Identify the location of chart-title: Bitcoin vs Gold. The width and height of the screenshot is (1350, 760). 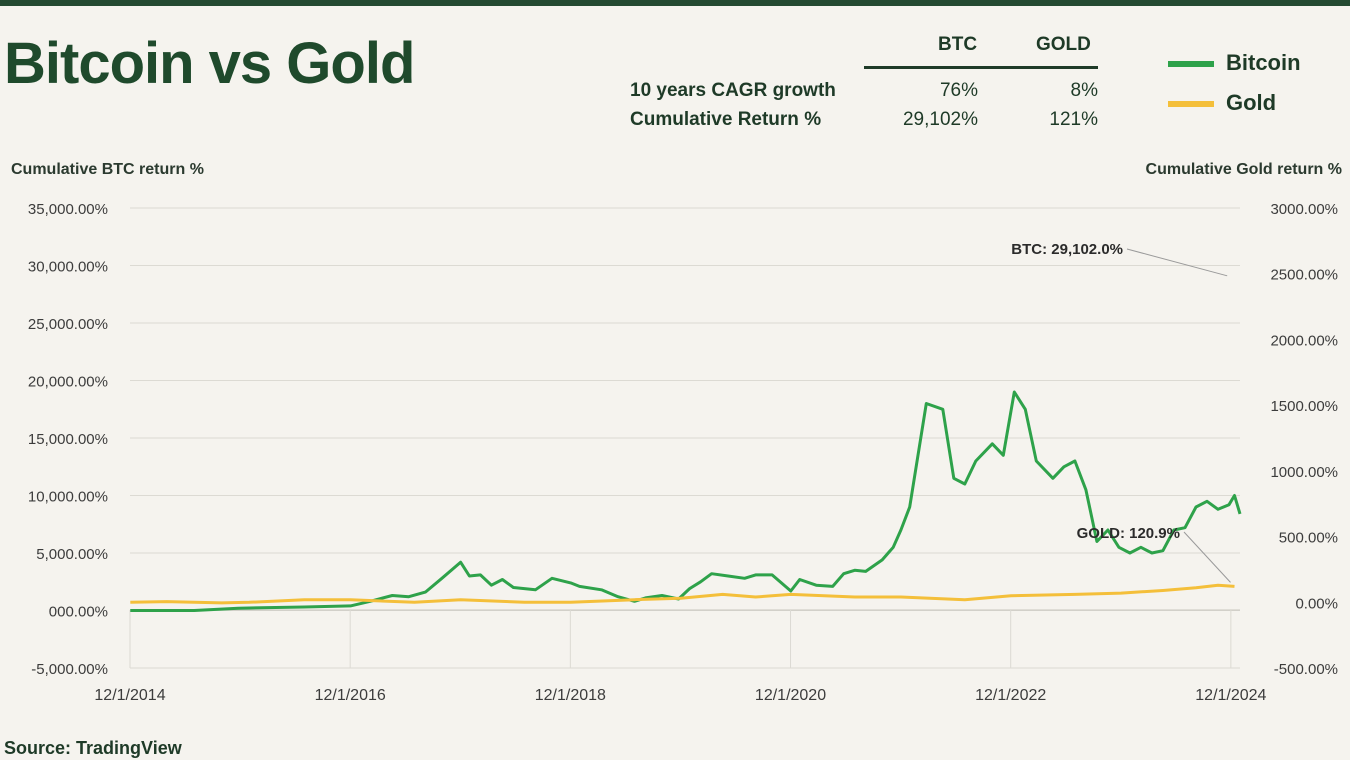
(209, 63).